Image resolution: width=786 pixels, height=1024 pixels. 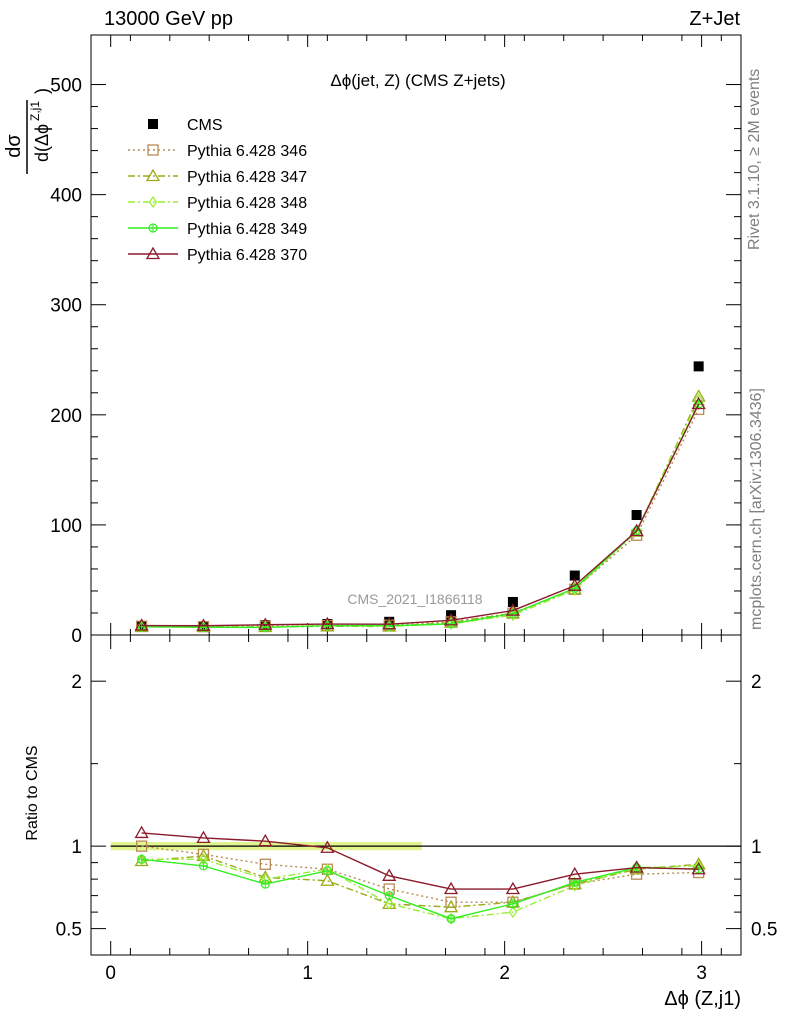 What do you see at coordinates (205, 125) in the screenshot?
I see `legend-label: CMS` at bounding box center [205, 125].